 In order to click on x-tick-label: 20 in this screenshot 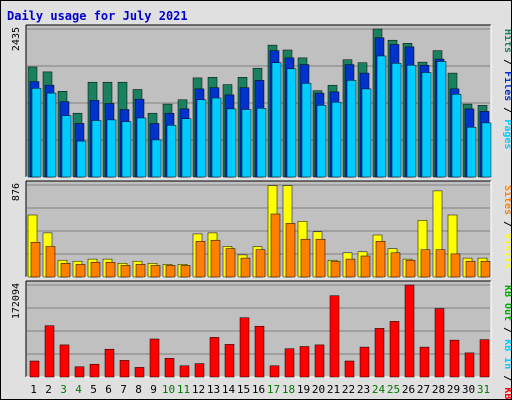, I will do `click(318, 389)`.